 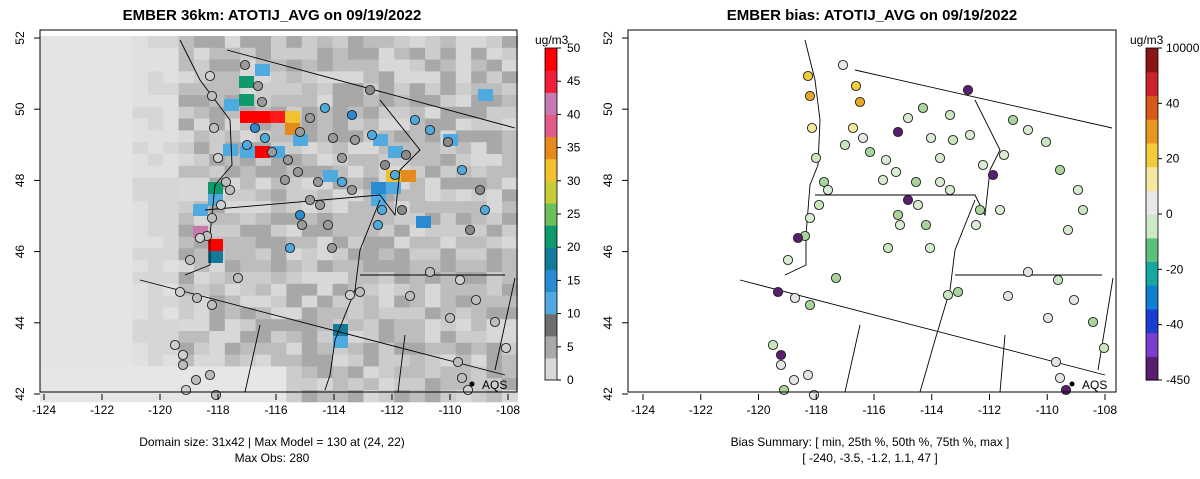 I want to click on right-aqs-marker, so click(x=1072, y=384).